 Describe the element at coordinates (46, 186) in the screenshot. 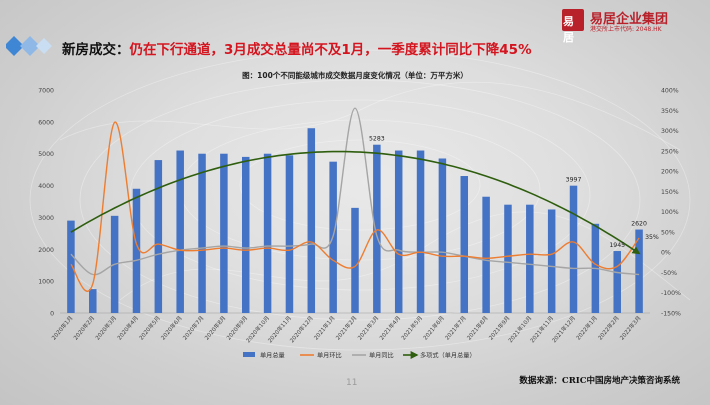

I see `y-left-tick-label: 4000` at that location.